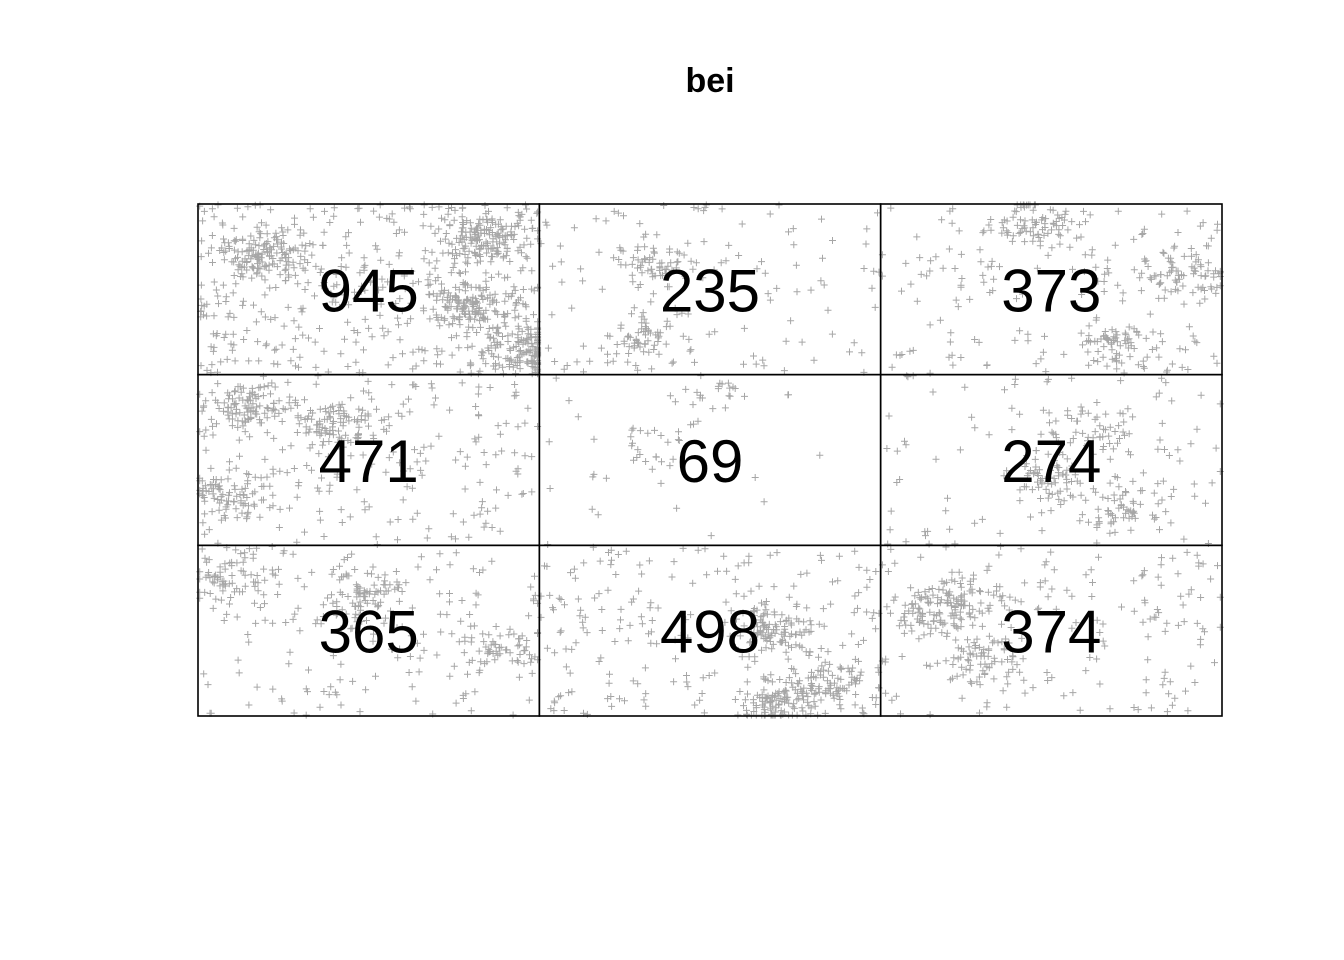 This screenshot has height=960, width=1344. I want to click on quadrat-count-r2-c1: 498, so click(710, 632).